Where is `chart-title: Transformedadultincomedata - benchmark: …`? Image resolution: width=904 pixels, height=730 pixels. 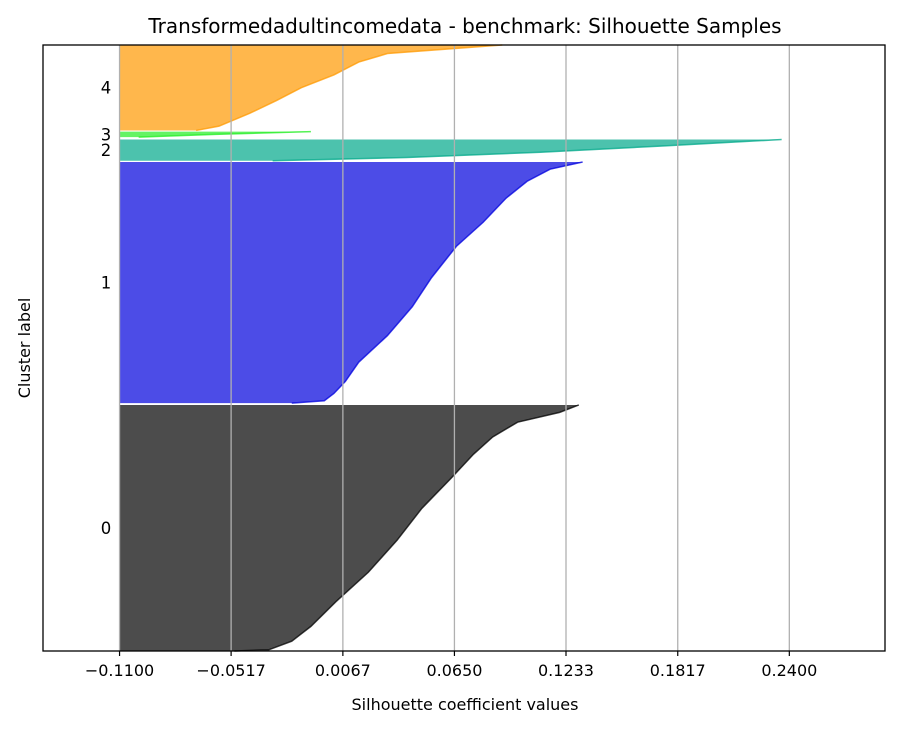
chart-title: Transformedadultincomedata - benchmark: … is located at coordinates (464, 26).